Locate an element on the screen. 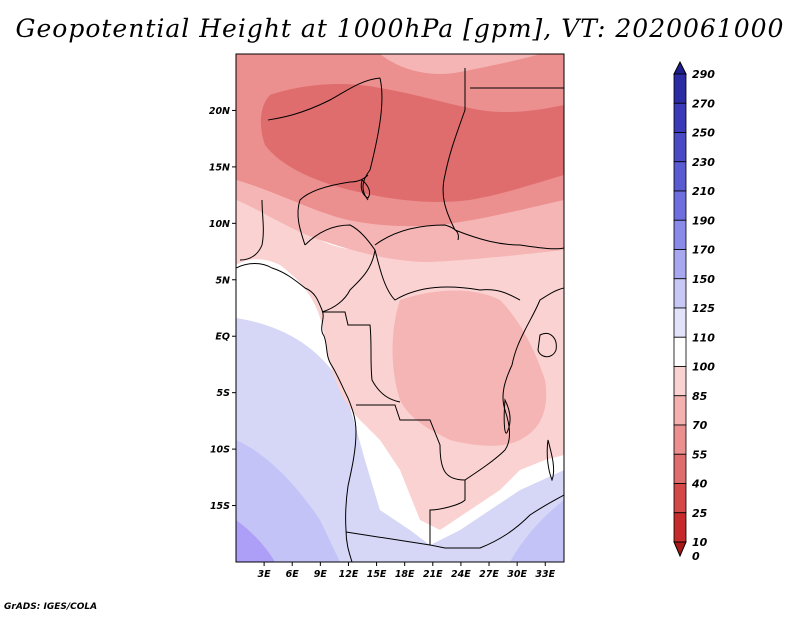 This screenshot has height=618, width=800. lon-label: 12E is located at coordinates (349, 574).